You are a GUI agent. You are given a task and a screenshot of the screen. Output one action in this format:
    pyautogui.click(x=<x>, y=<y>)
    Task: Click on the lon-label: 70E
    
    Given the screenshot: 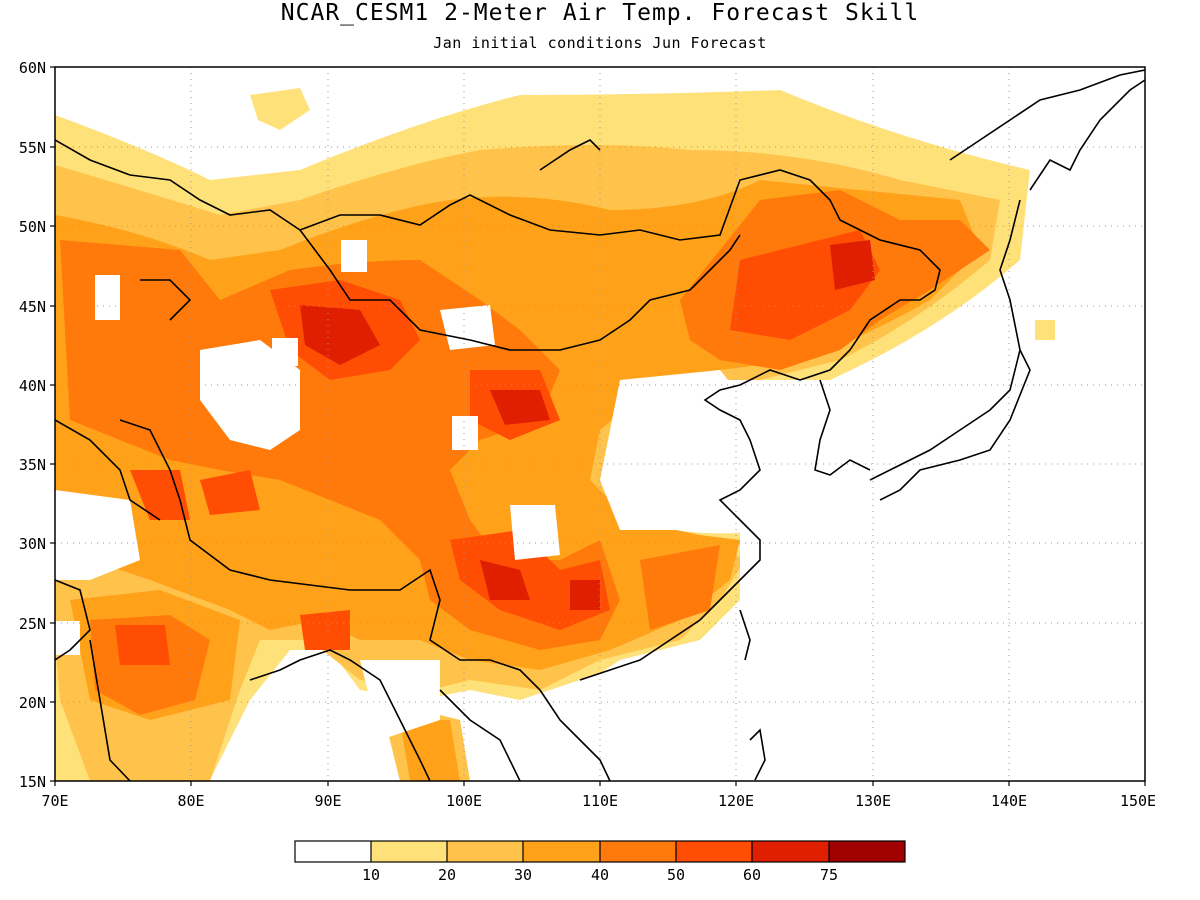 What is the action you would take?
    pyautogui.click(x=54, y=801)
    